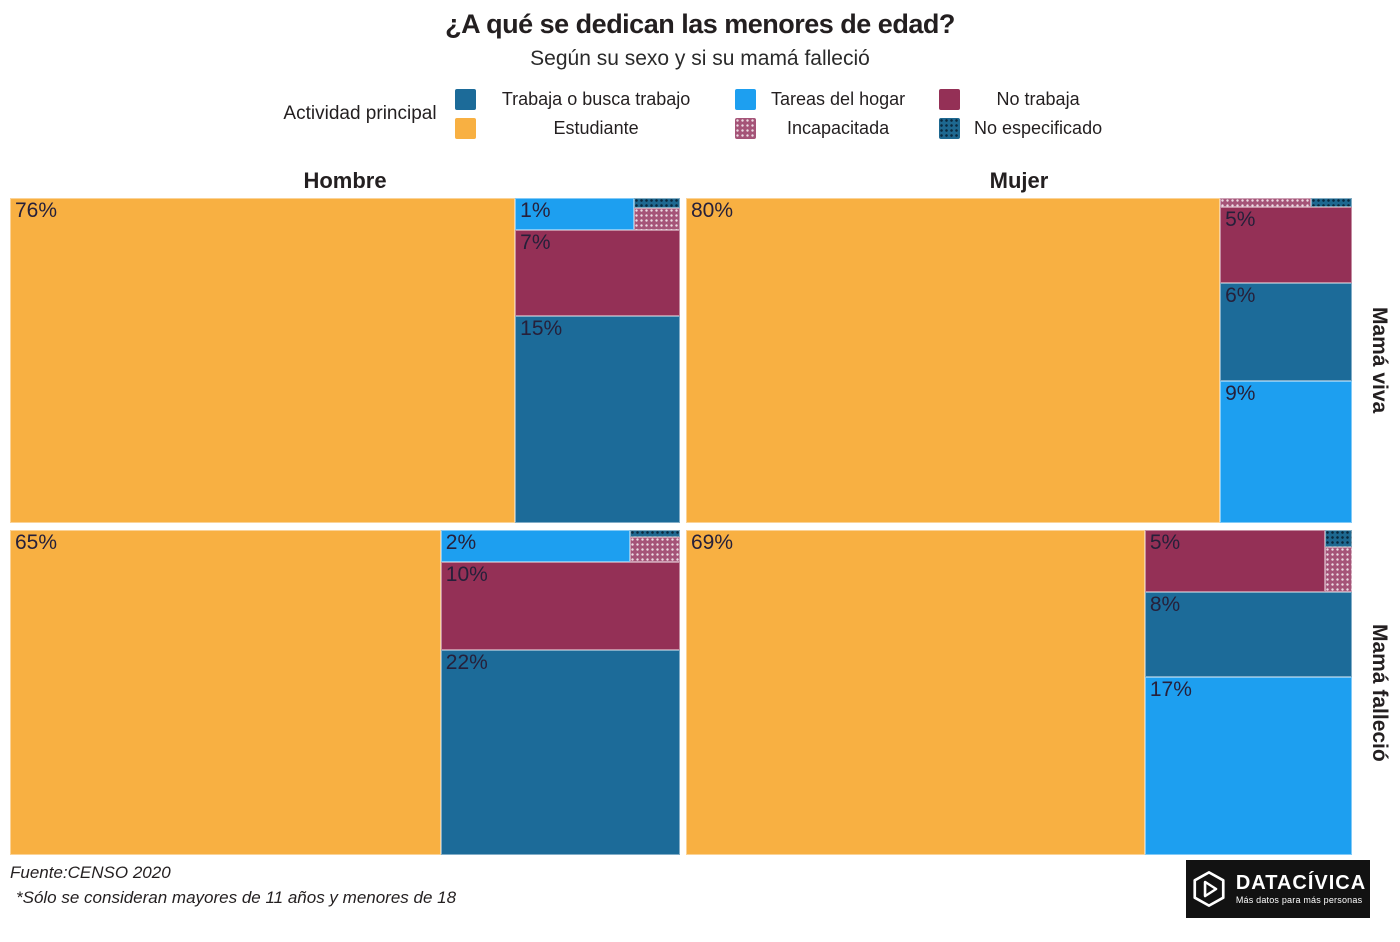 The width and height of the screenshot is (1400, 942). What do you see at coordinates (700, 58) in the screenshot?
I see `chart-subtitle: Según su sexo y si su mamá falleció` at bounding box center [700, 58].